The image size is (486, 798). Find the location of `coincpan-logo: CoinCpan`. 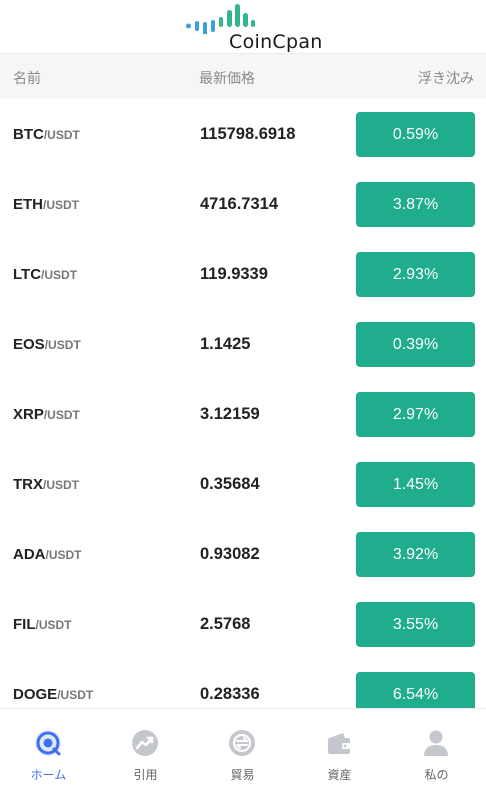

coincpan-logo: CoinCpan is located at coordinates (254, 28).